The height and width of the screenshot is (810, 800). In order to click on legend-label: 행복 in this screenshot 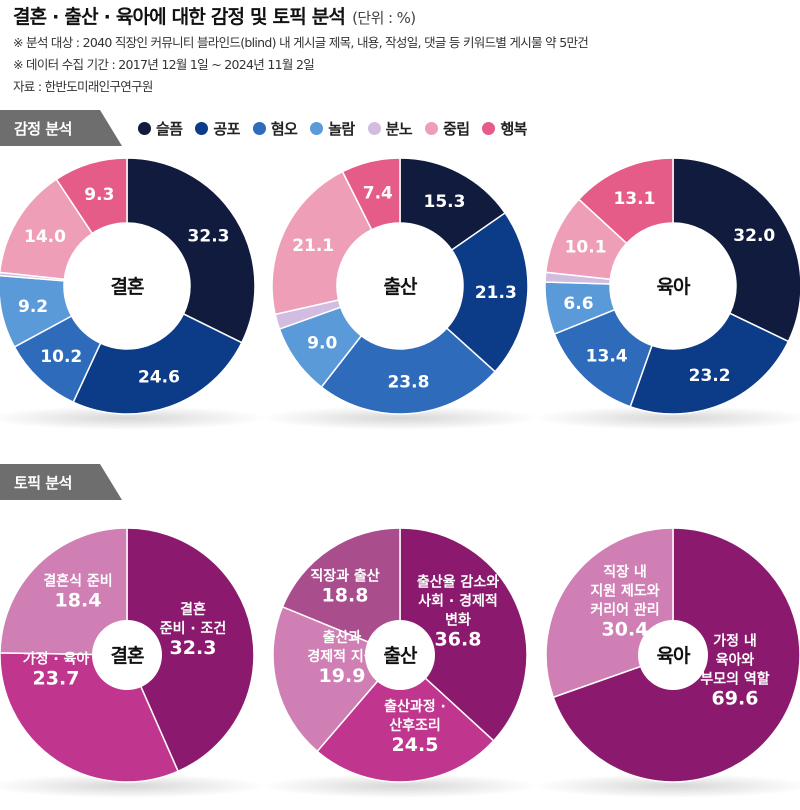, I will do `click(513, 129)`.